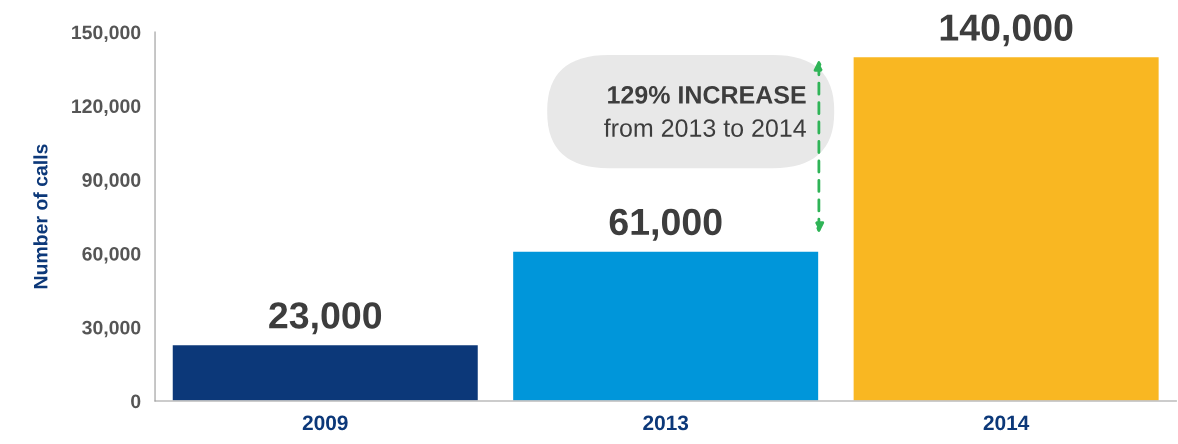  I want to click on data-label: 140,000, so click(1006, 30).